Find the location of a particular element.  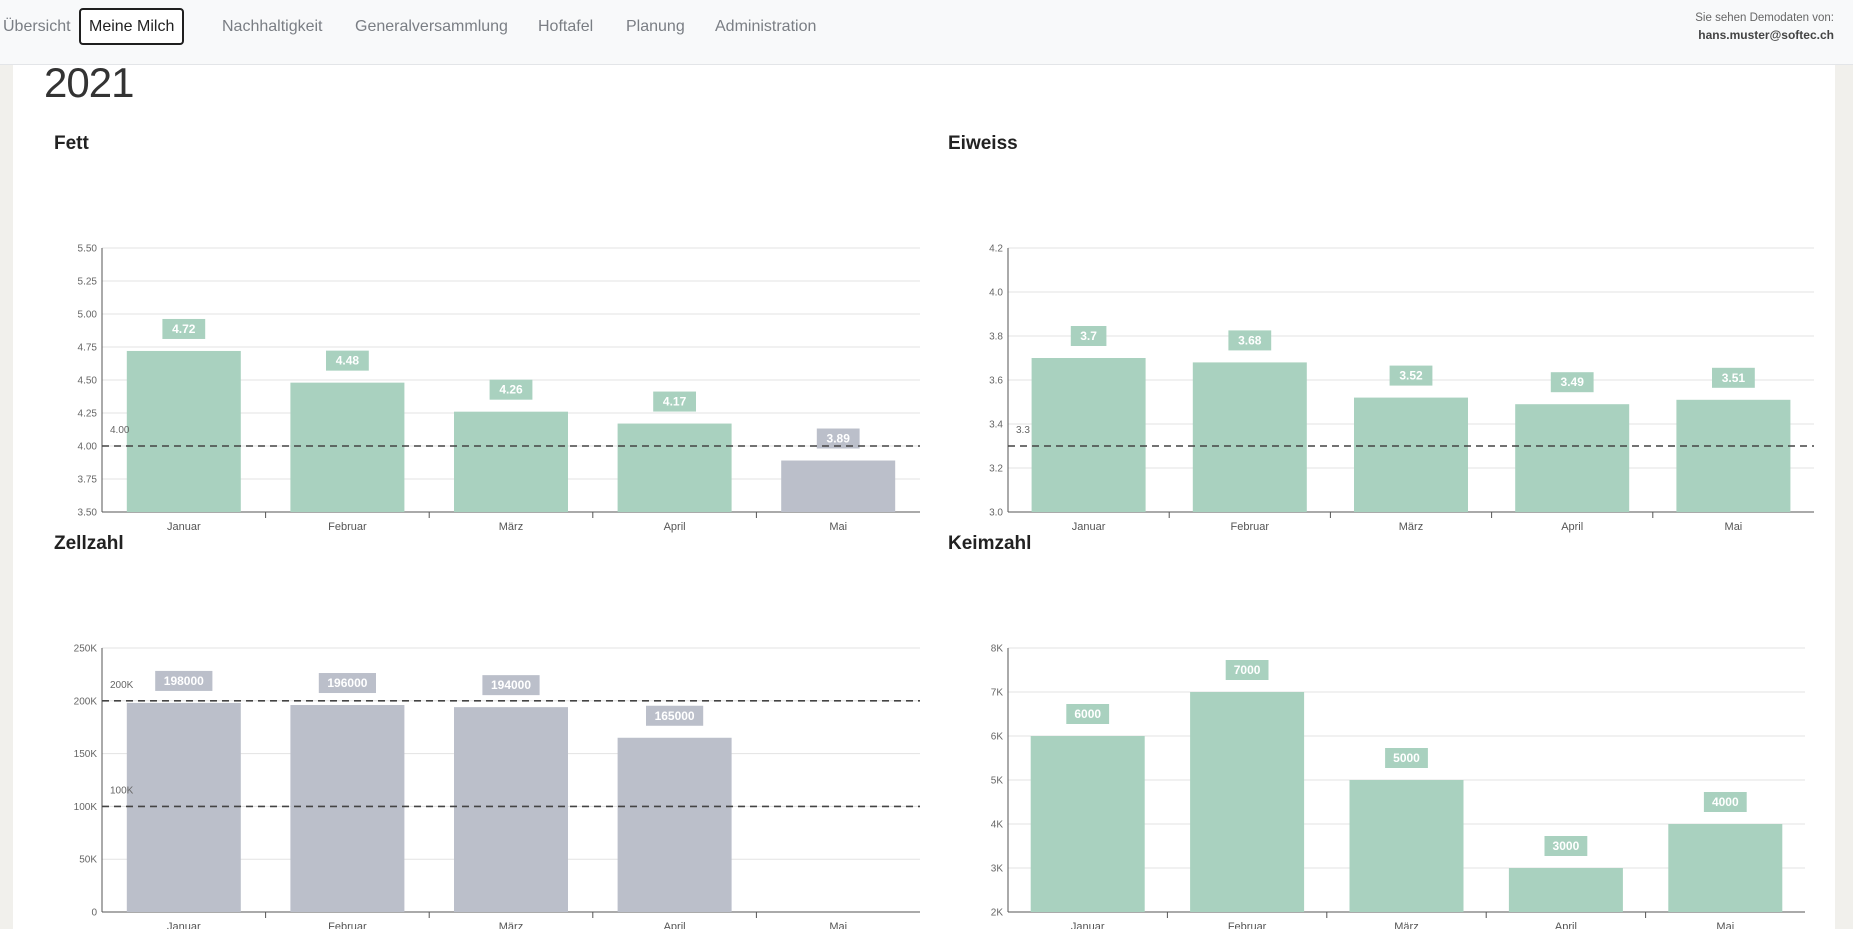

year-heading: 2021 is located at coordinates (89, 82).